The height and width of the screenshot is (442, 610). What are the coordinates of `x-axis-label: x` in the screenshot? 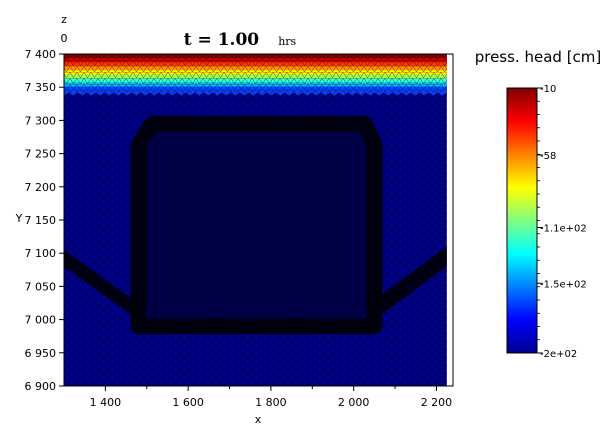 It's located at (258, 419).